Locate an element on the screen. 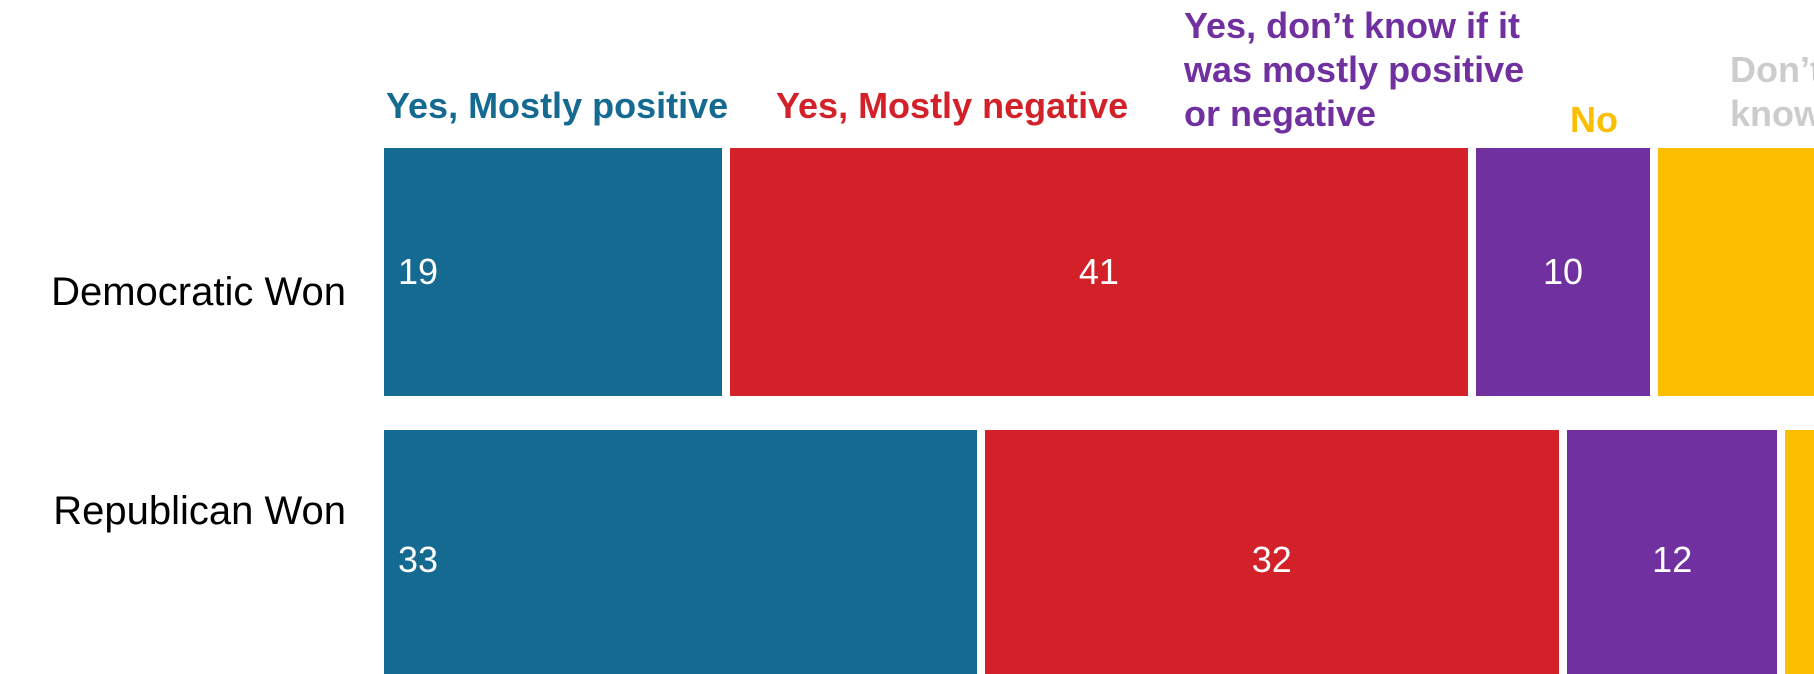  data-label: 12 is located at coordinates (1672, 559).